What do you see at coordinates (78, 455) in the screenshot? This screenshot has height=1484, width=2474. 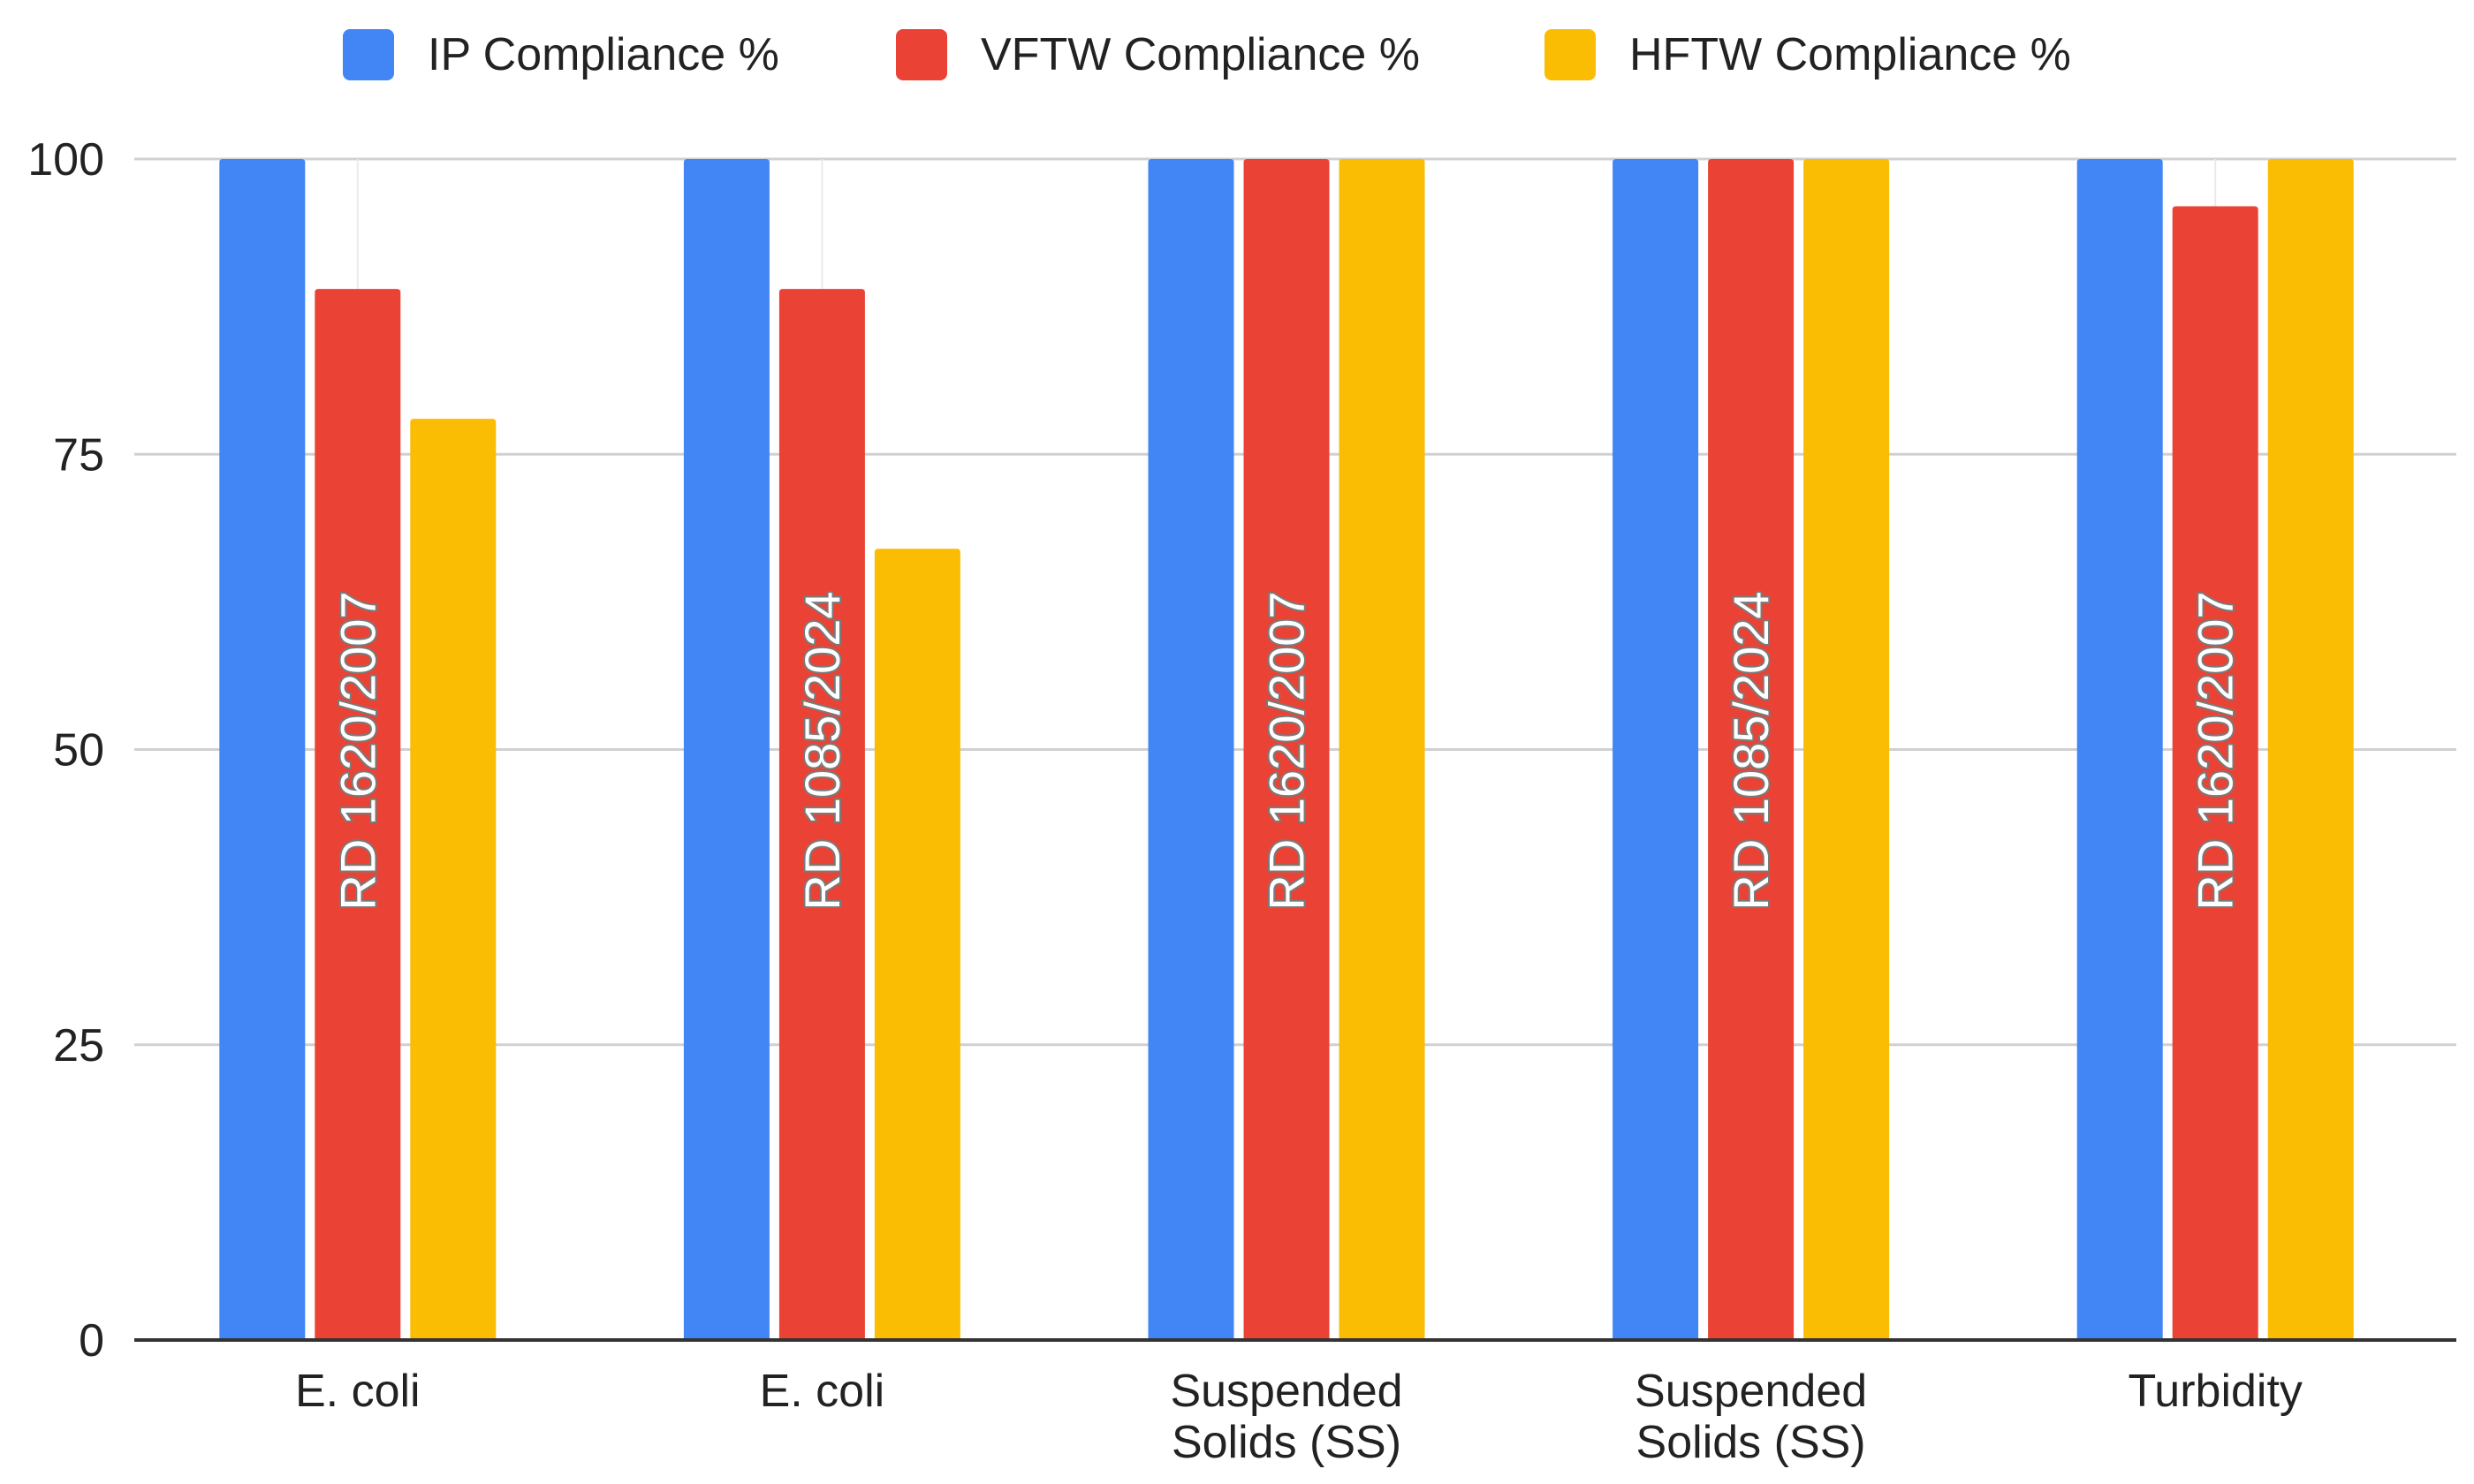 I see `y-tick-label: 75` at bounding box center [78, 455].